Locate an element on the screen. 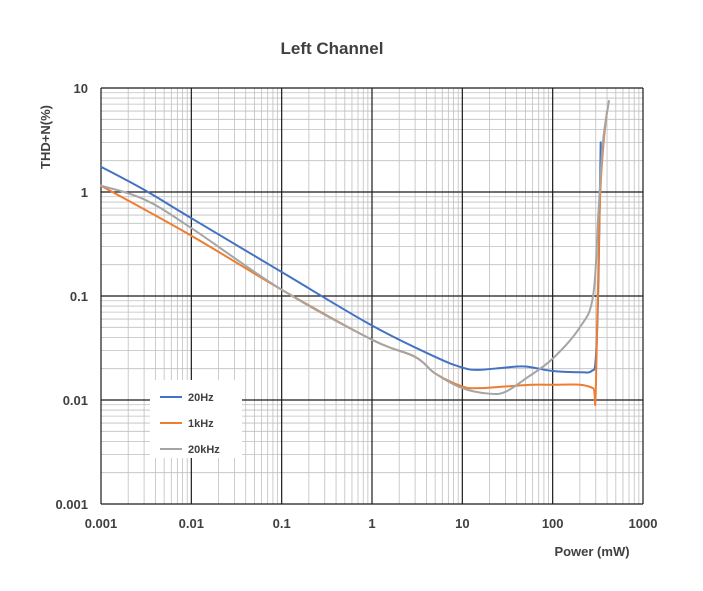 The image size is (703, 591). chart-title: Left Channel is located at coordinates (332, 48).